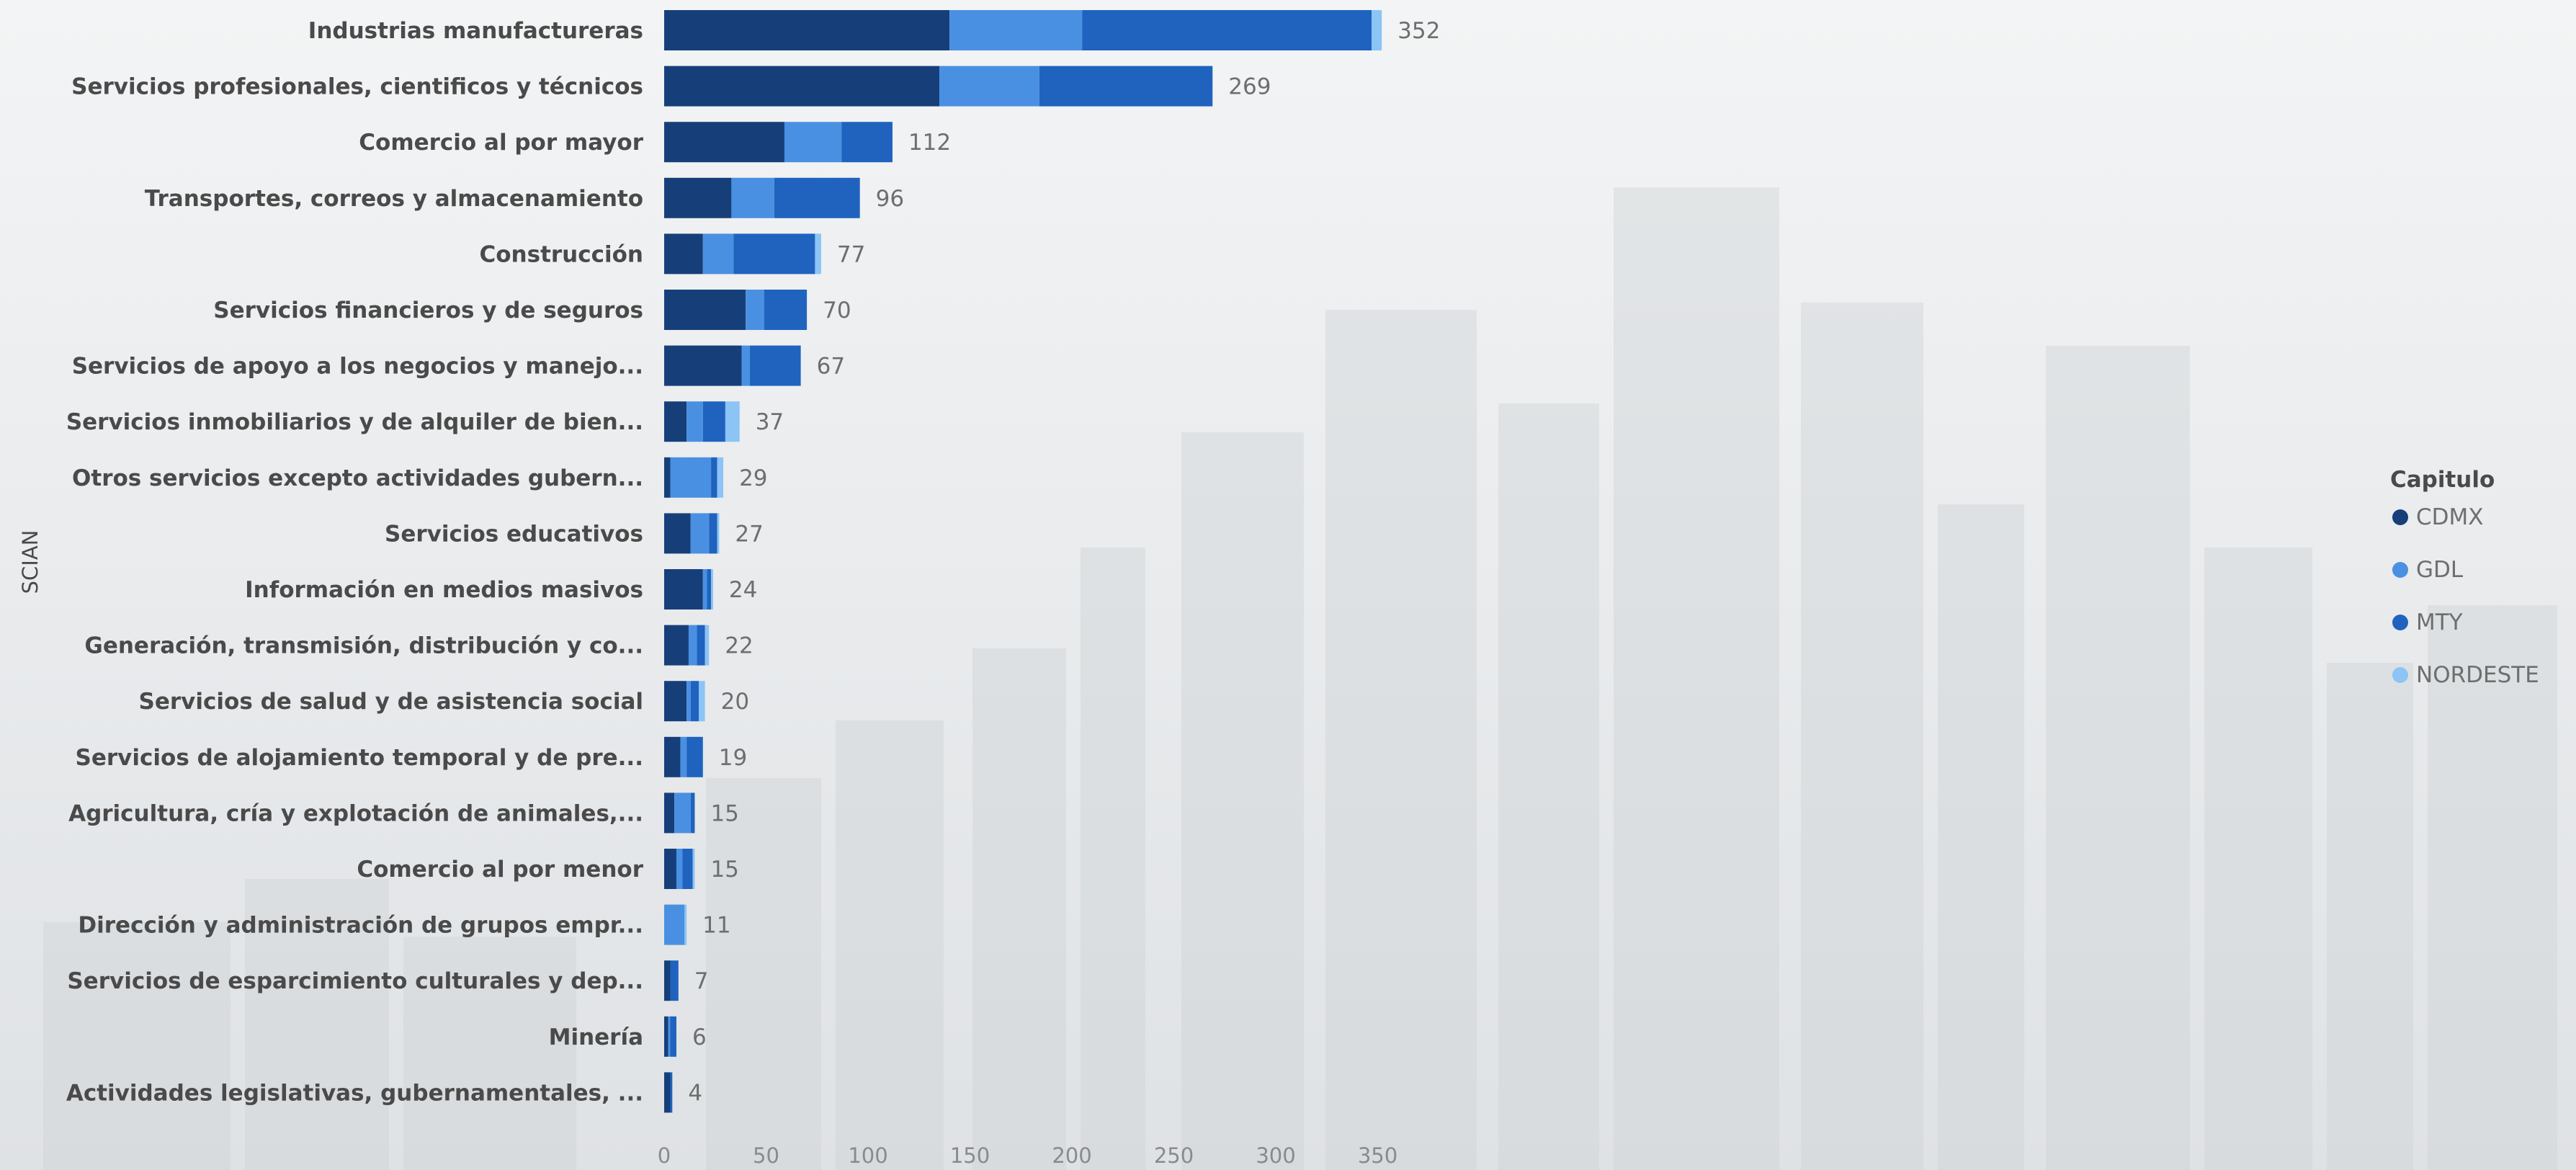 This screenshot has width=2576, height=1170. What do you see at coordinates (1071, 1155) in the screenshot?
I see `x-tick-label: 200` at bounding box center [1071, 1155].